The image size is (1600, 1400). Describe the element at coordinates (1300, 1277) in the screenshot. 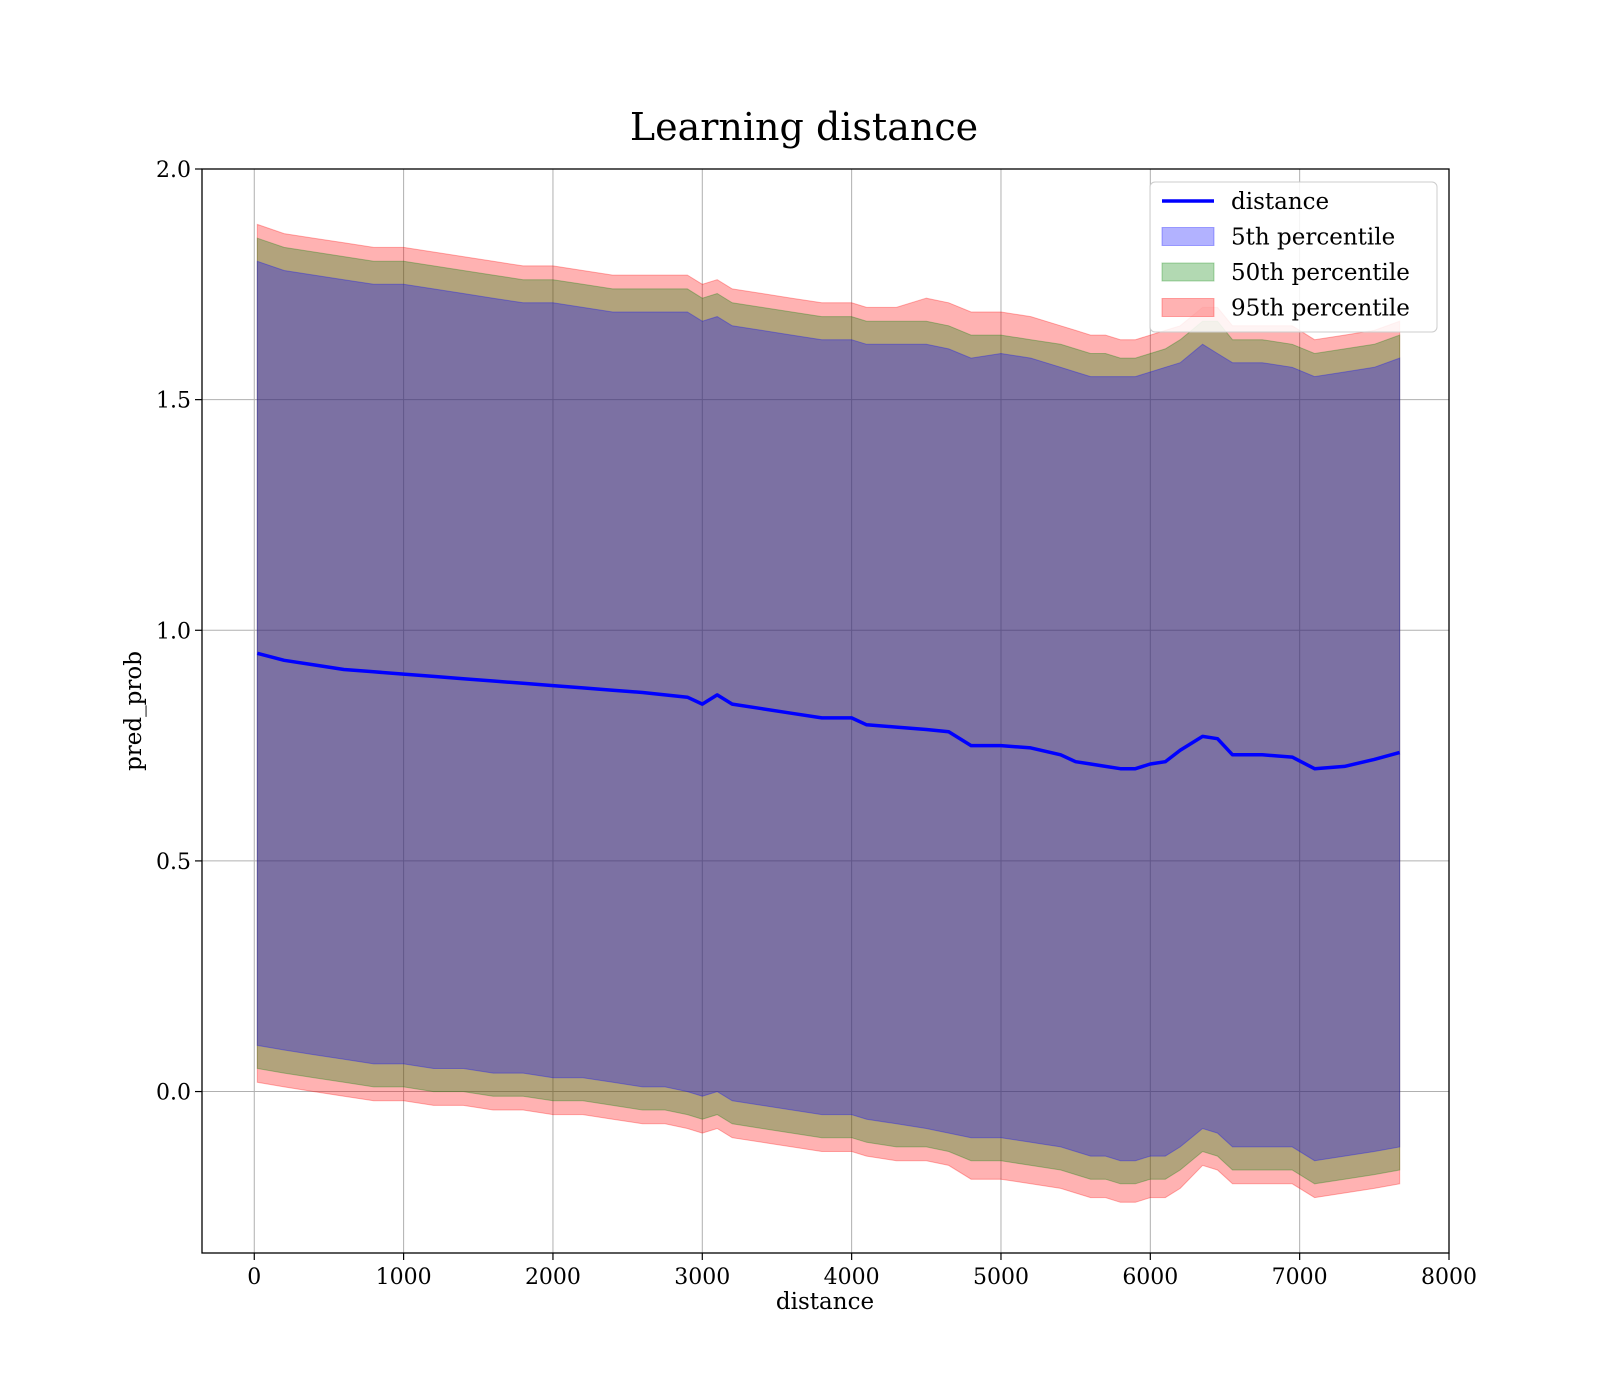

I see `x-tick-label: 7000` at that location.